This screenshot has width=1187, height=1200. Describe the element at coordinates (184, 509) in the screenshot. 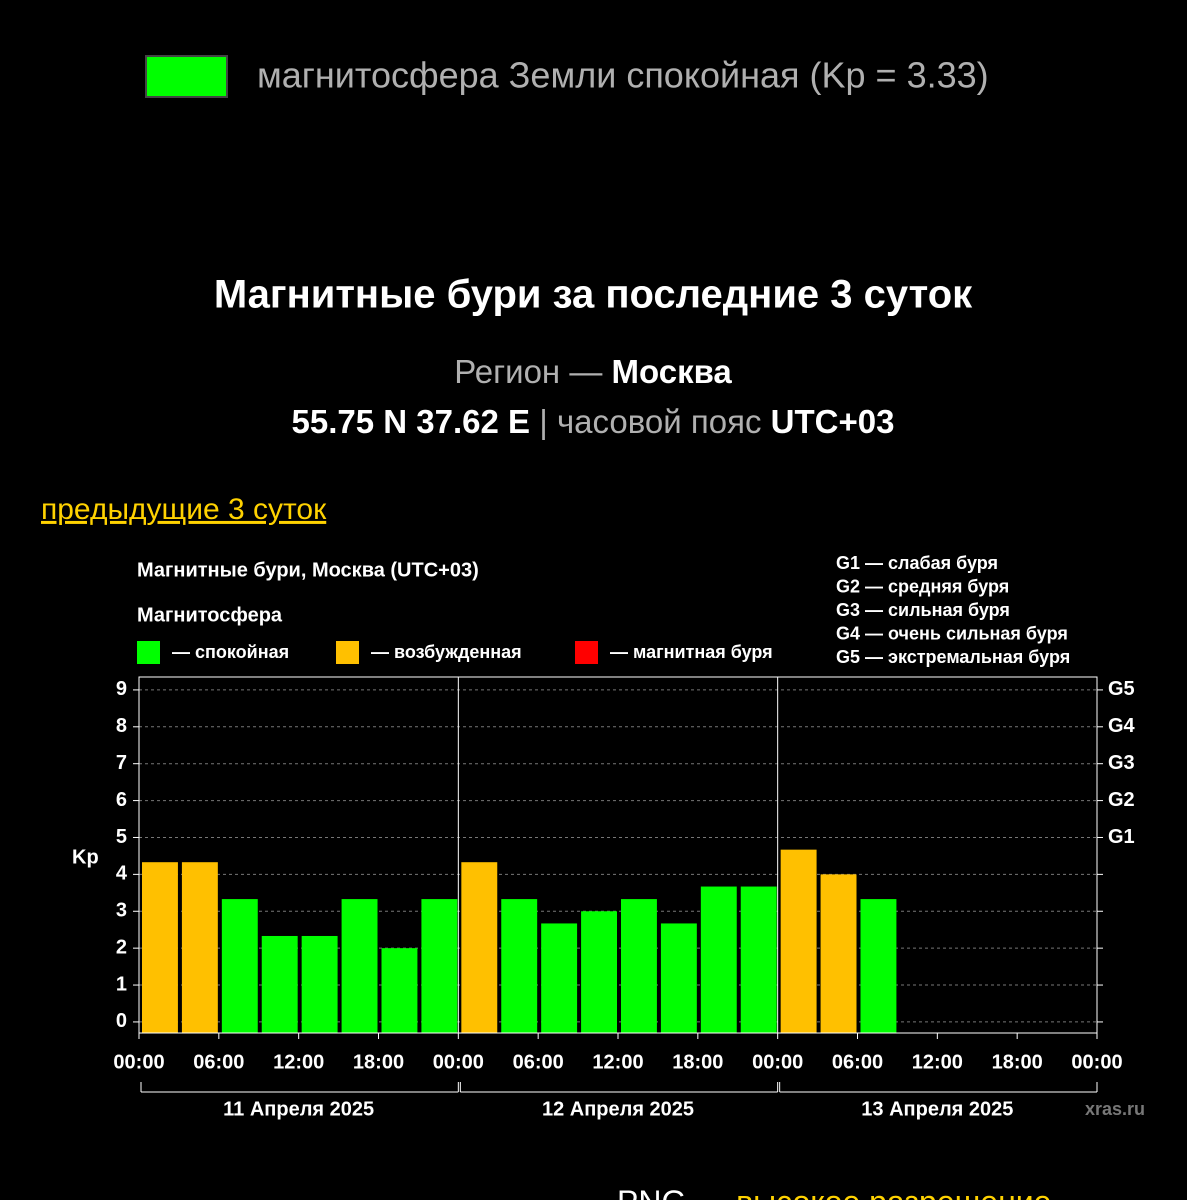

I see `prev-link: предыдущие 3 суток` at that location.